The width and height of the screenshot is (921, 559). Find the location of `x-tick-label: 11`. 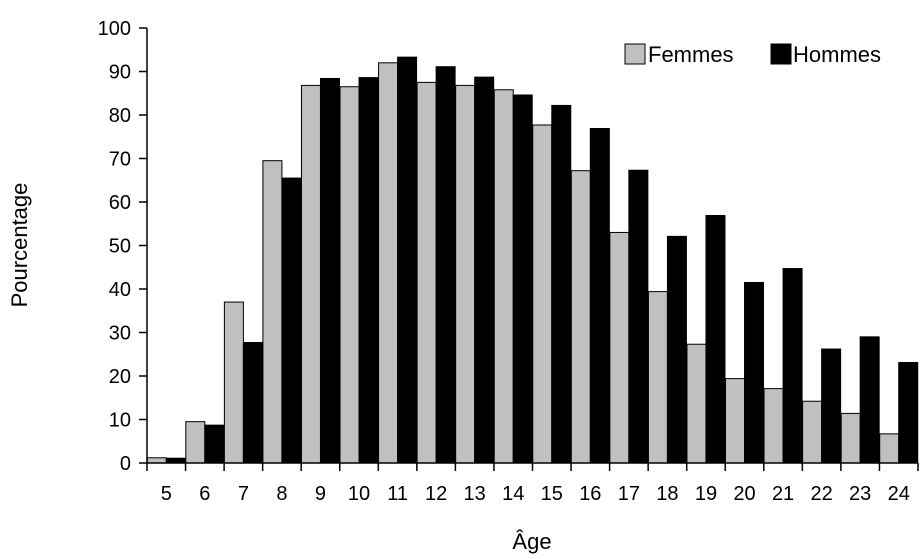

x-tick-label: 11 is located at coordinates (397, 494).